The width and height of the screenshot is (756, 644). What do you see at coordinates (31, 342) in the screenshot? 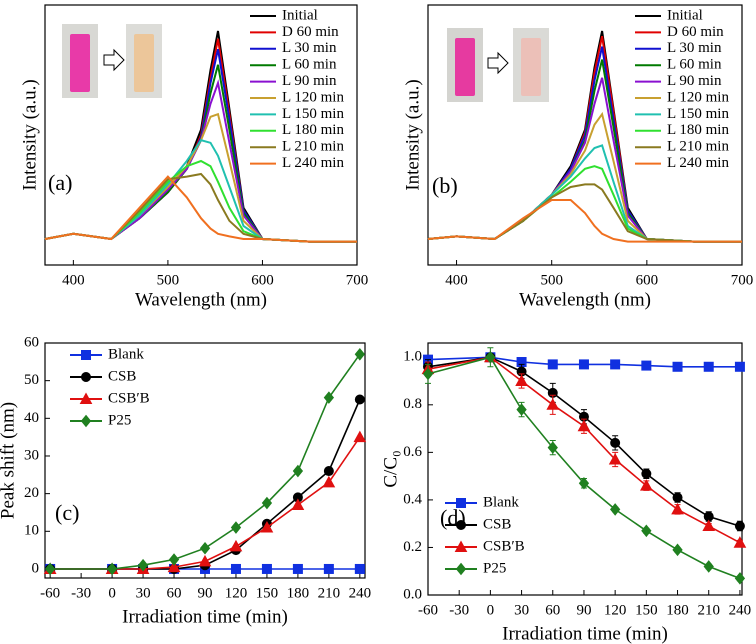
I see `y-tick-label: 60` at bounding box center [31, 342].